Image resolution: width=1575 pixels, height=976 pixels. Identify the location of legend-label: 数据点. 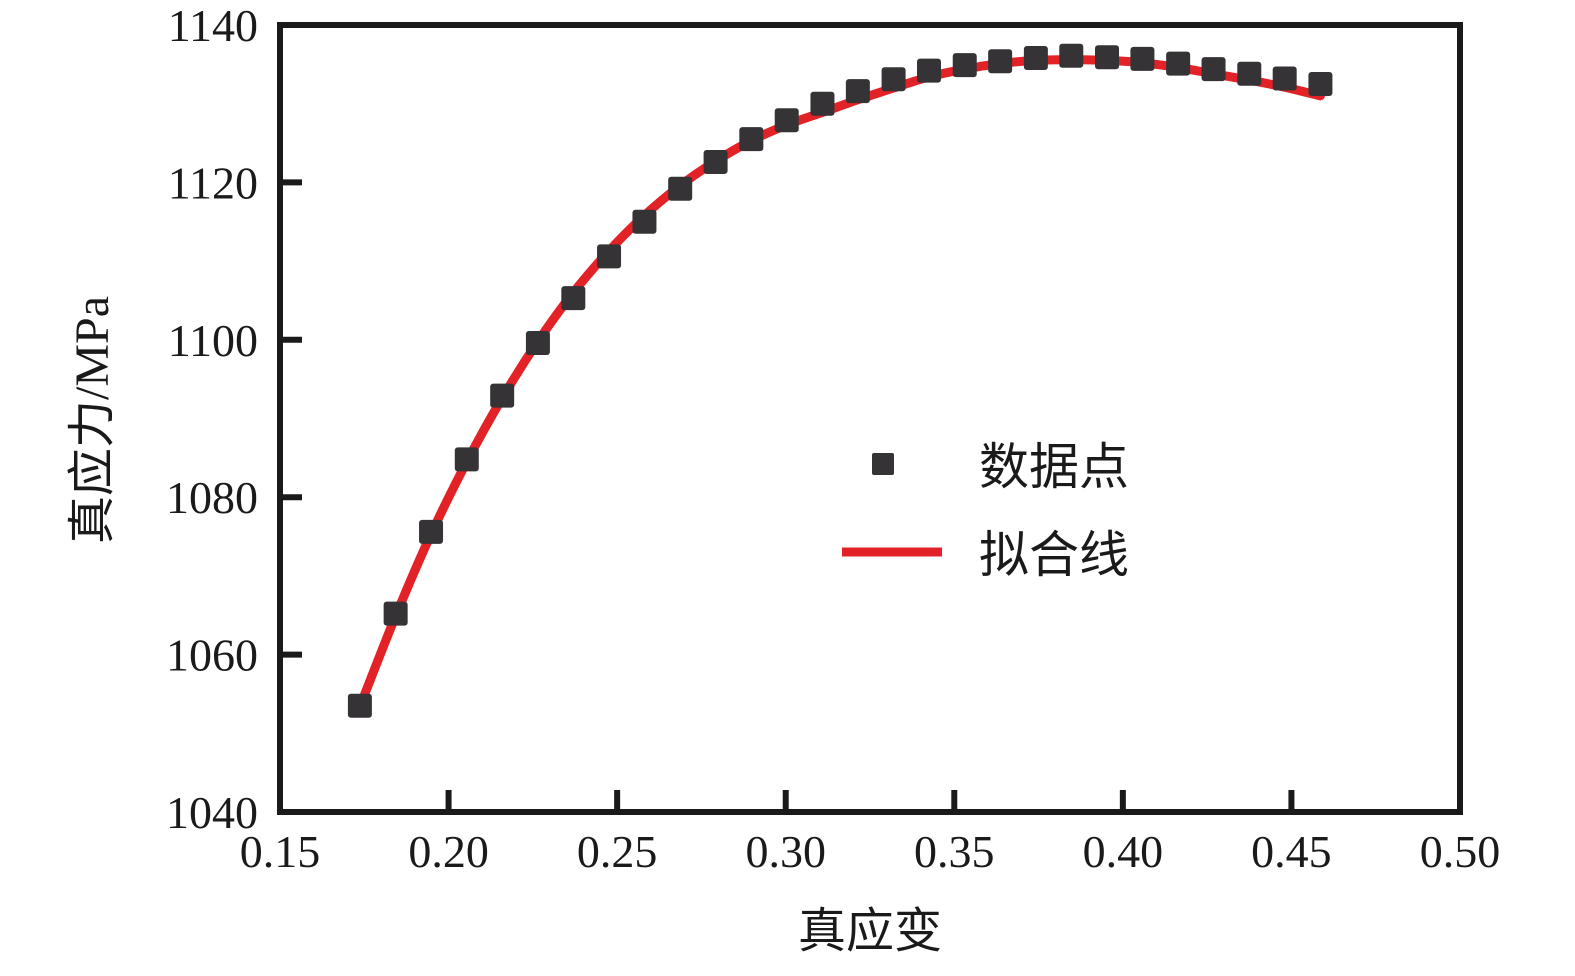
(1054, 467).